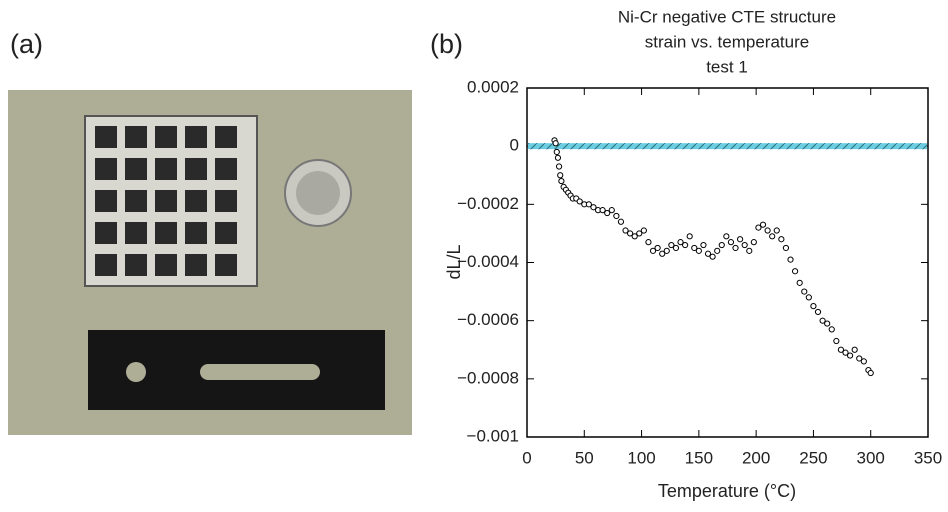 The height and width of the screenshot is (512, 948). I want to click on x-tick-label: 0, so click(526, 457).